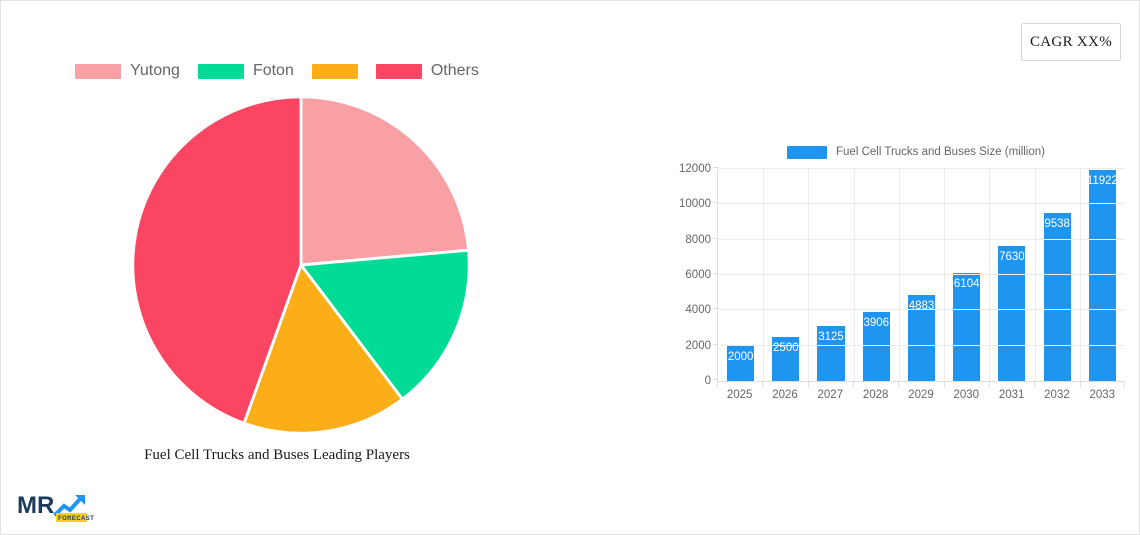 This screenshot has width=1140, height=535. I want to click on logo-arrow-head-icon, so click(80, 500).